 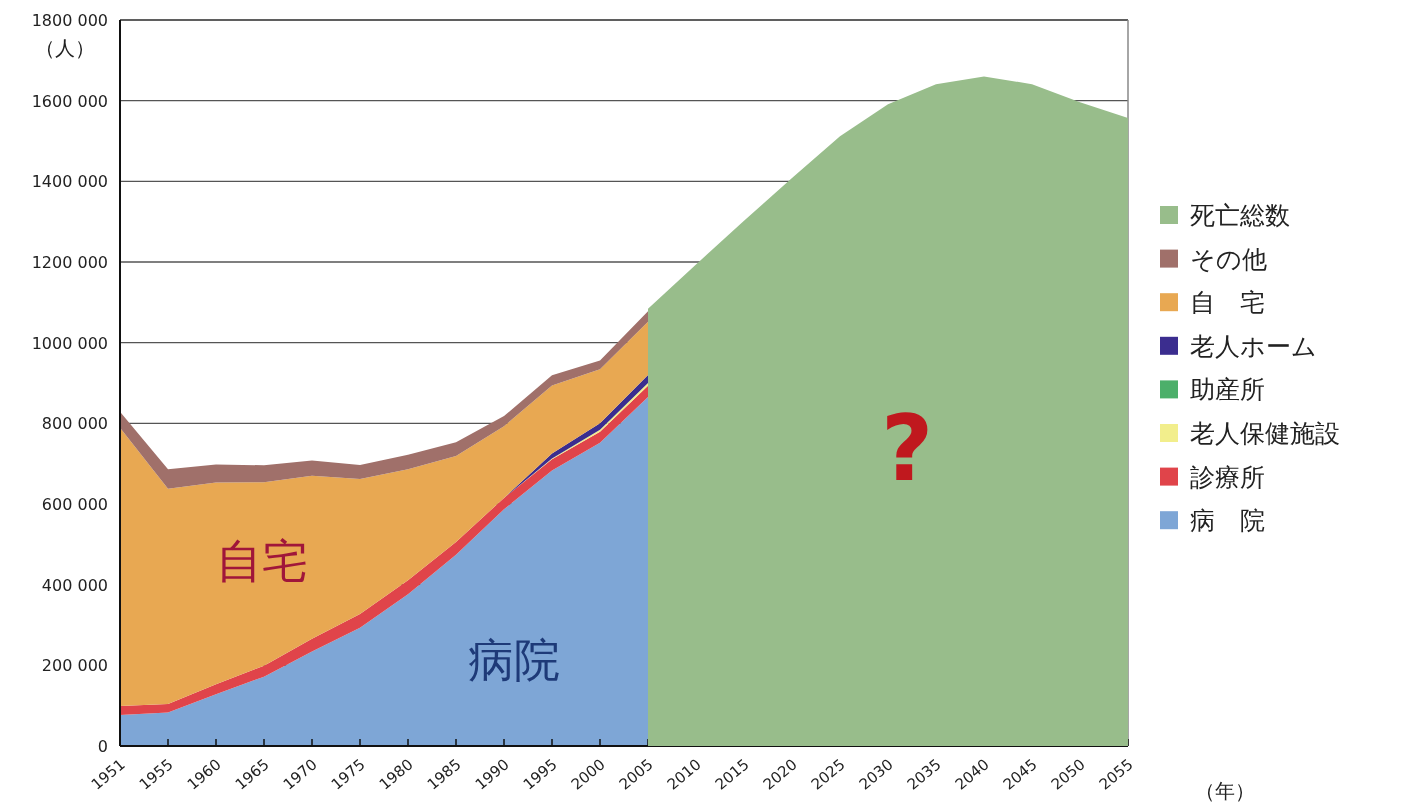 What do you see at coordinates (69, 343) in the screenshot?
I see `y-tick-label: 1000 000` at bounding box center [69, 343].